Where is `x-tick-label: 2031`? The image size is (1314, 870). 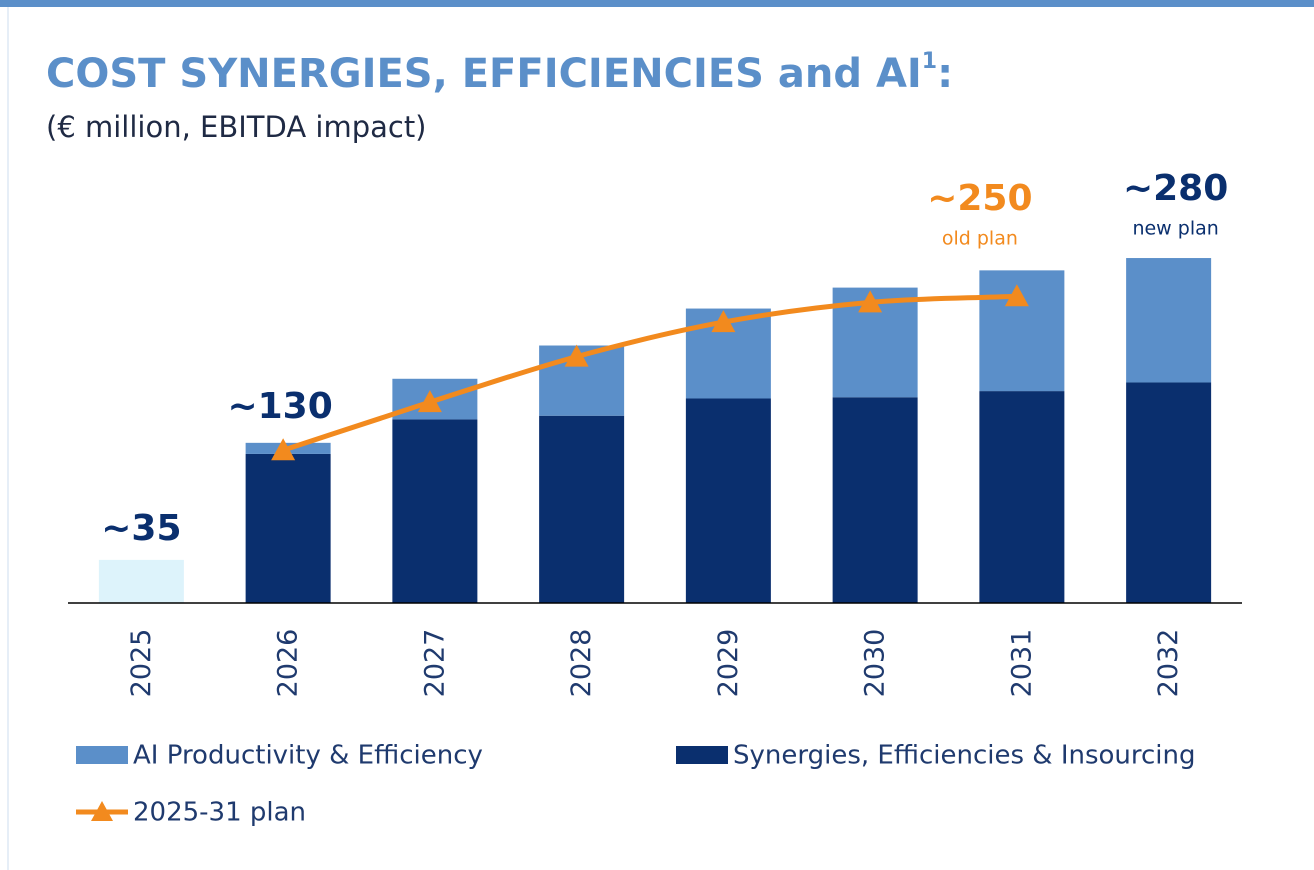
x-tick-label: 2031 is located at coordinates (1021, 663).